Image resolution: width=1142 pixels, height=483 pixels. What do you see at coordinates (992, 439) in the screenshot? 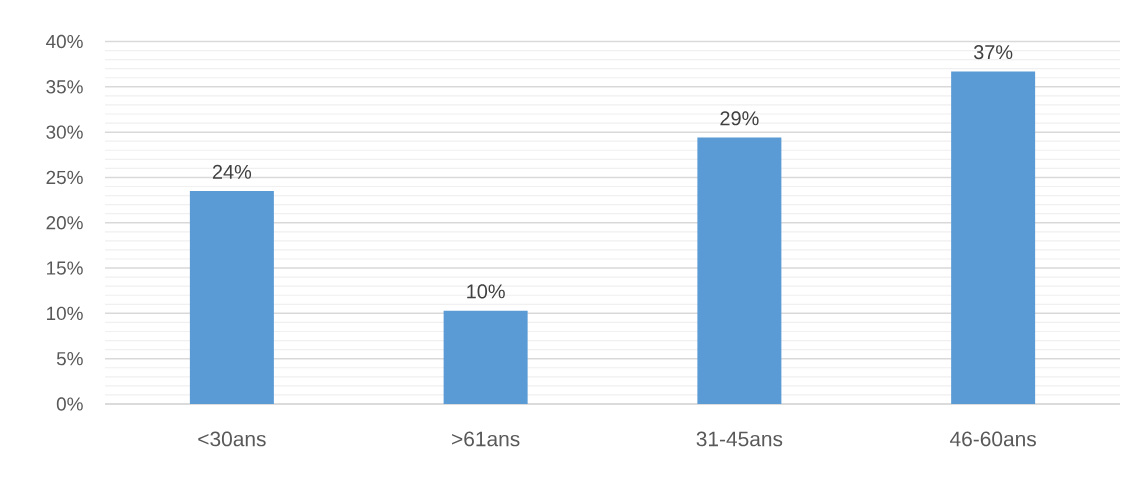
I see `x-tick-label: 46-60ans` at bounding box center [992, 439].